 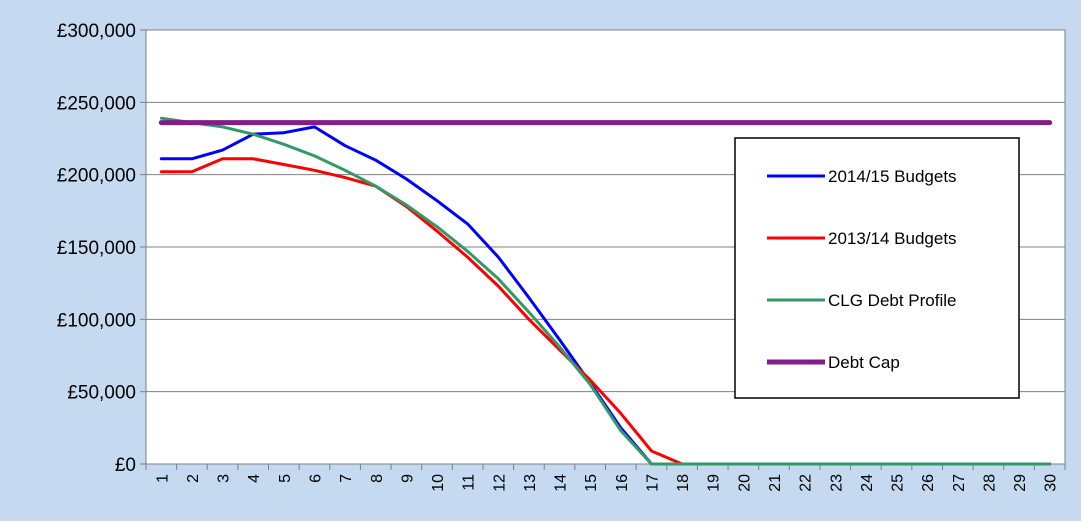 I want to click on y-tick-label: £300,000, so click(x=96, y=31).